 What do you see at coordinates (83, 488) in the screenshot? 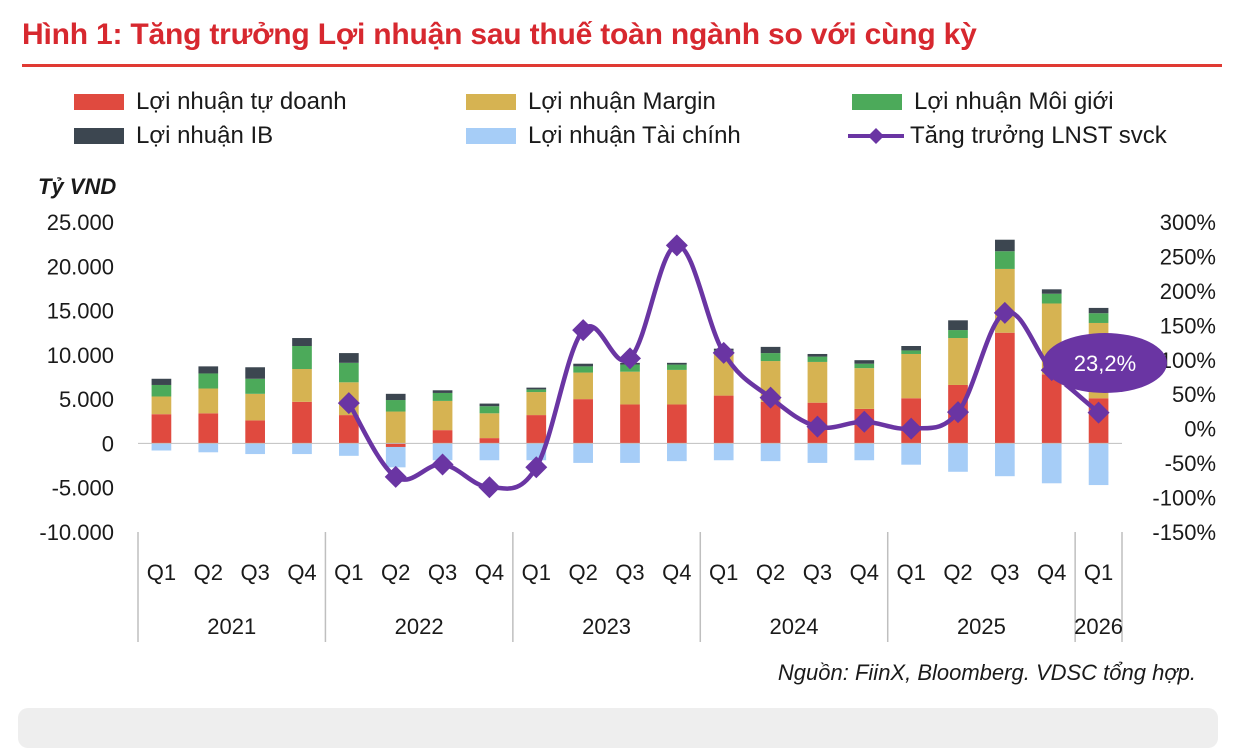
I see `y-tick-label: -5.000` at bounding box center [83, 488].